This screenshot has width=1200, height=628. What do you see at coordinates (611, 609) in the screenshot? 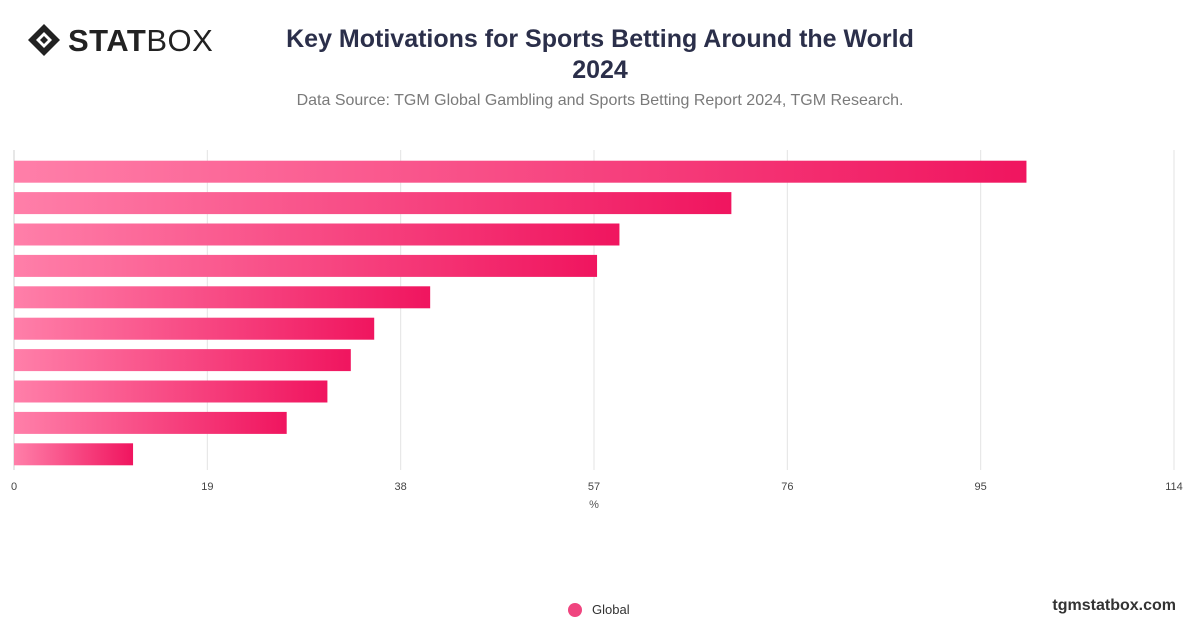
I see `legend-label: Global` at bounding box center [611, 609].